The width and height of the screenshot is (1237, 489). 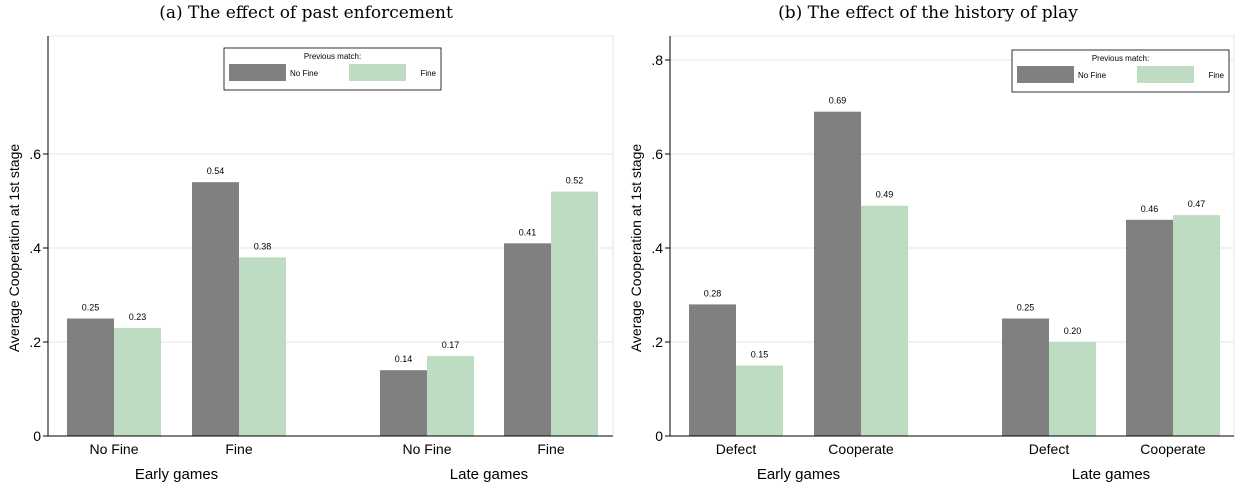 I want to click on bar-value-label: 0.38, so click(x=263, y=246).